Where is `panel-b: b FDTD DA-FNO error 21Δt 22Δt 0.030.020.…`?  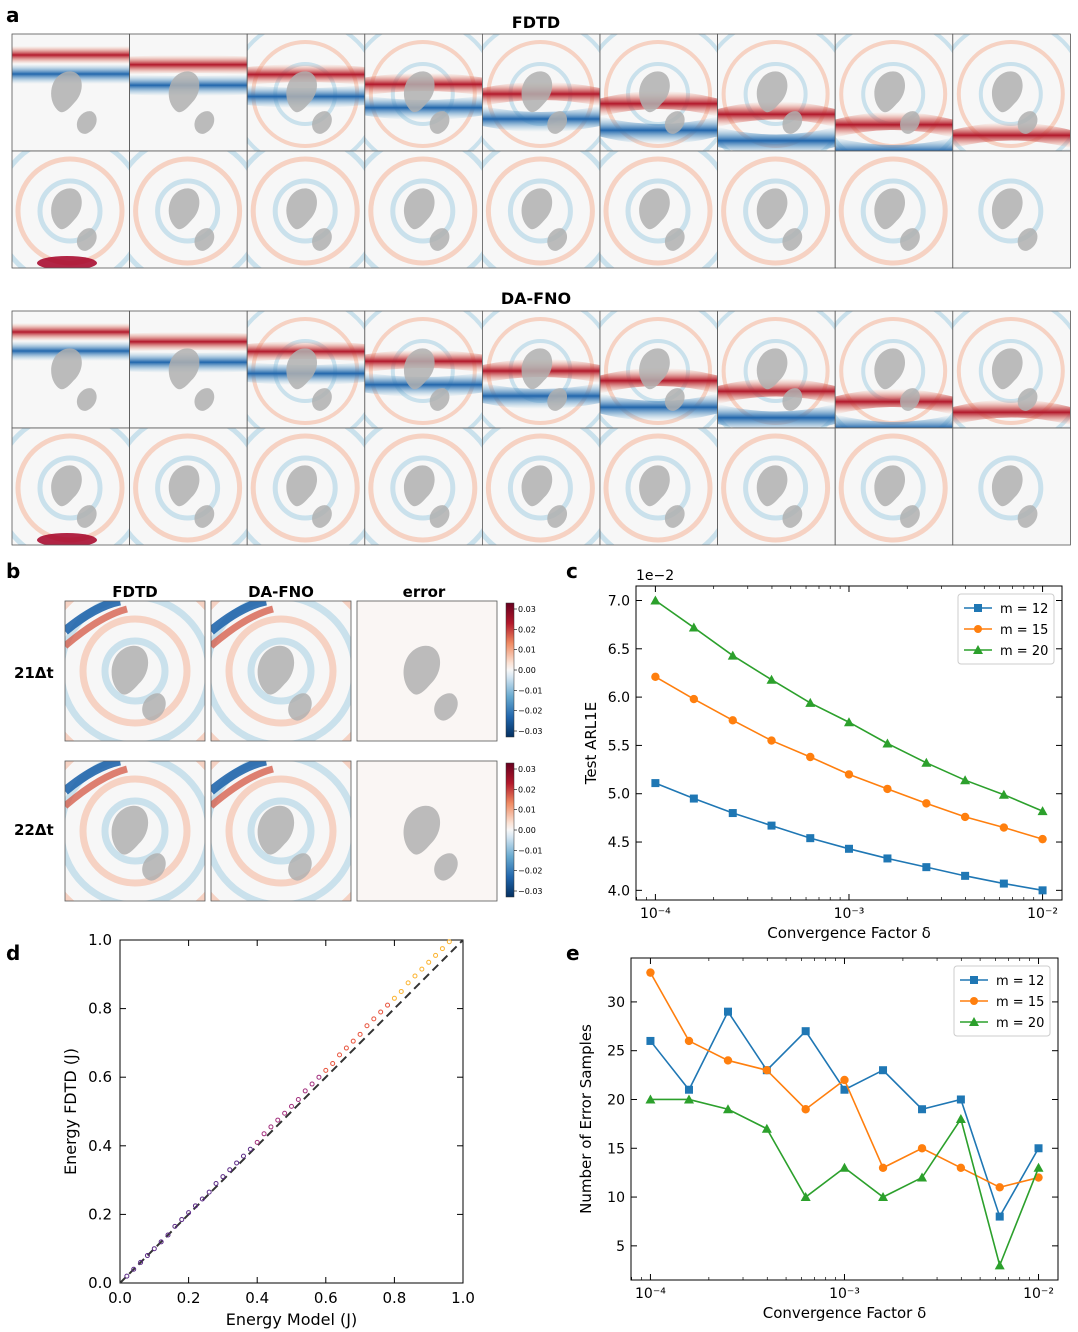 panel-b: b FDTD DA-FNO error 21Δt 22Δt 0.030.020.… is located at coordinates (274, 730).